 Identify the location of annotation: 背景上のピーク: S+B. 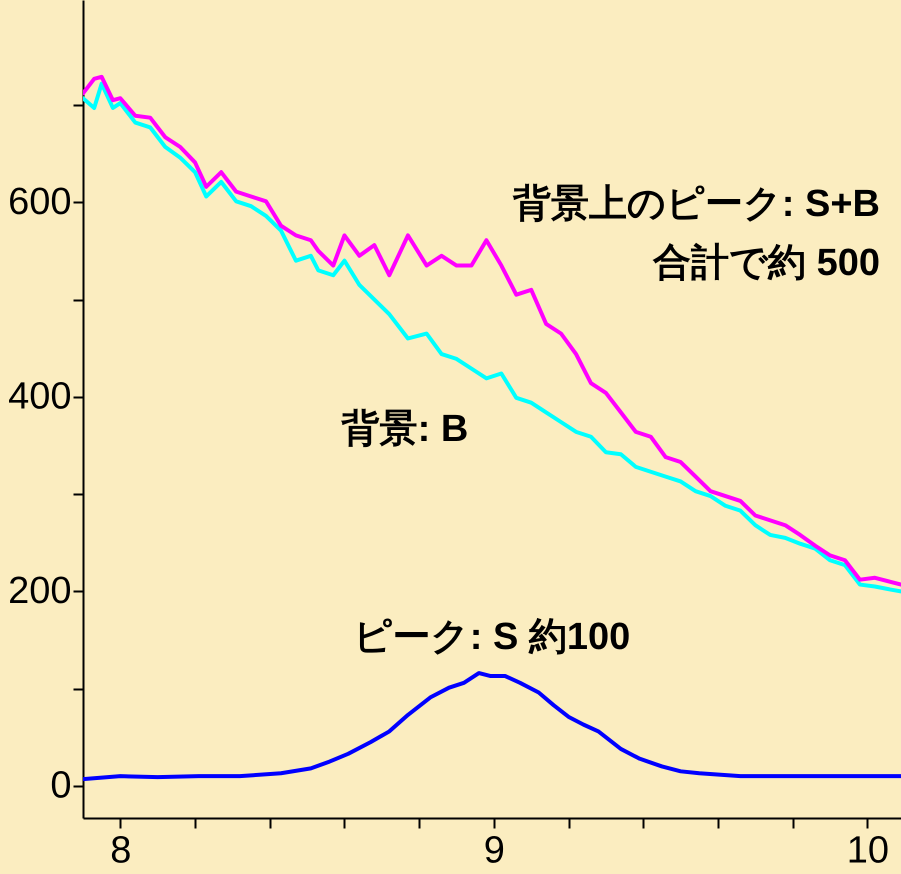
(696, 204).